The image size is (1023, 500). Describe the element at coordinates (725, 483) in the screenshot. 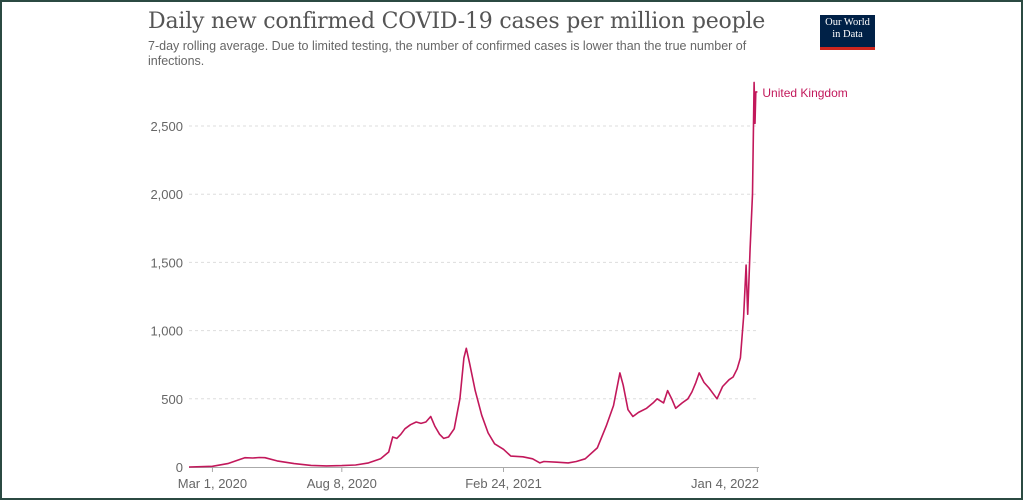

I see `x-tick-label: Jan 4, 2022` at that location.